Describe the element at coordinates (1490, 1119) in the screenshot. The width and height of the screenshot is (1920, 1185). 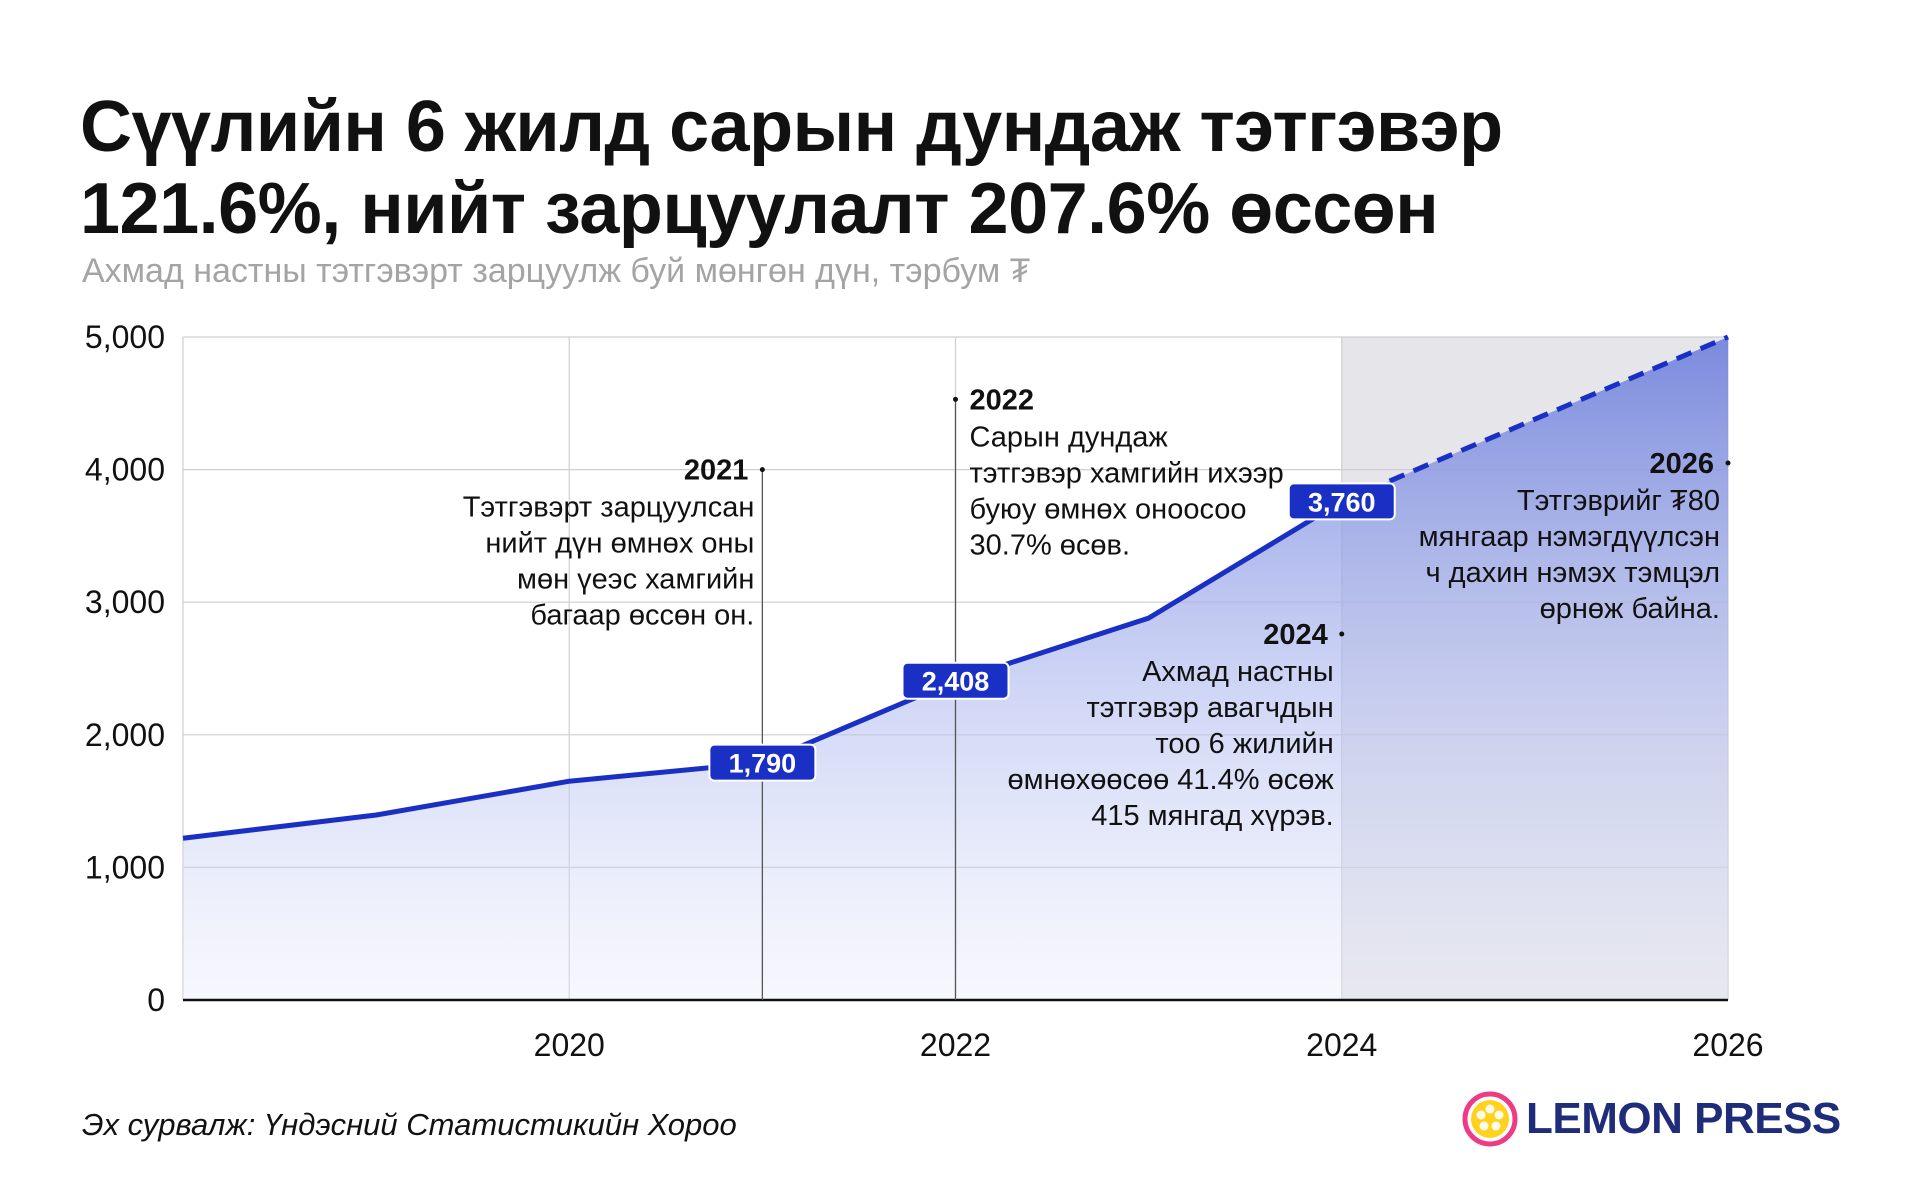
I see `lemon-icon` at that location.